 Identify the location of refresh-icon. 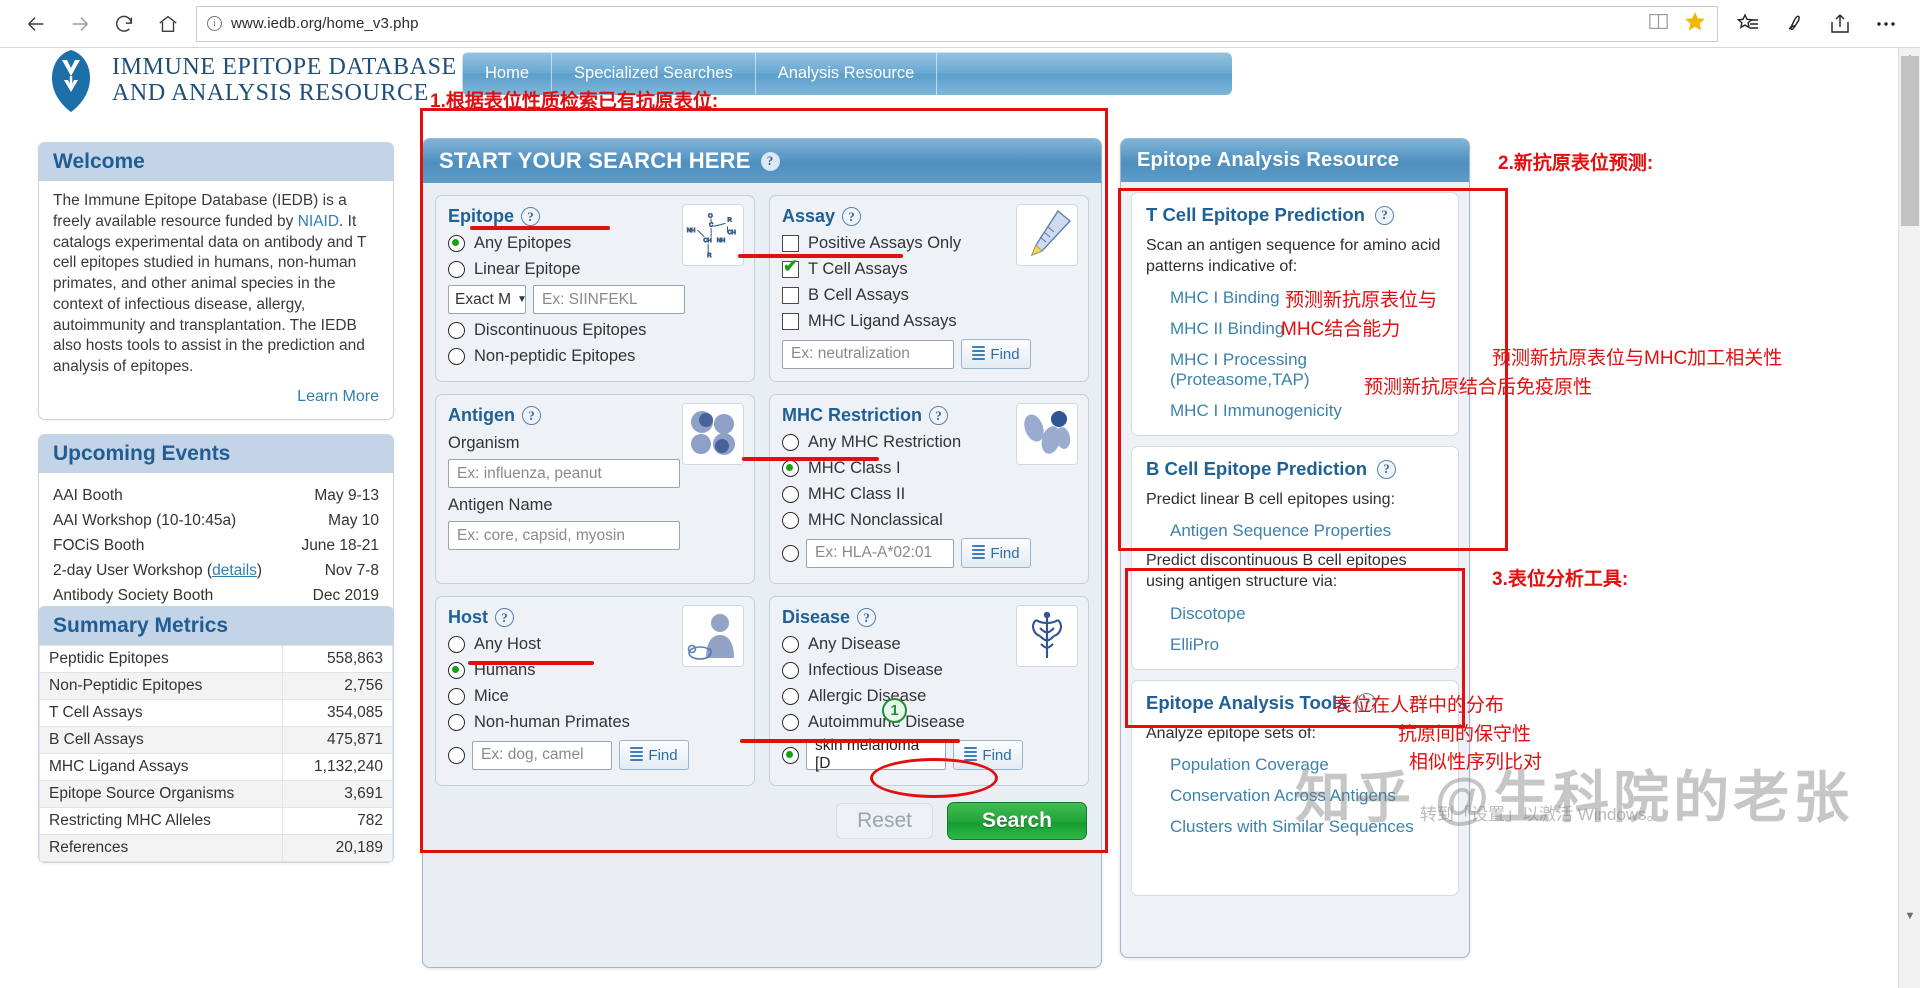
(124, 24).